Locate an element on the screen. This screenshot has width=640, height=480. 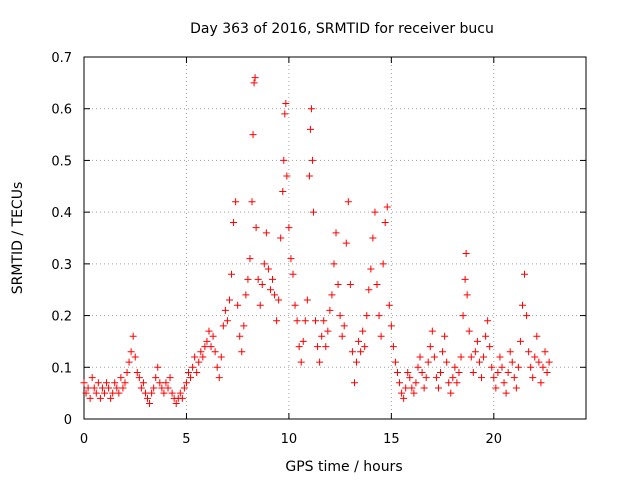
y-axis-label: SRMTID / TECUs is located at coordinates (18, 238).